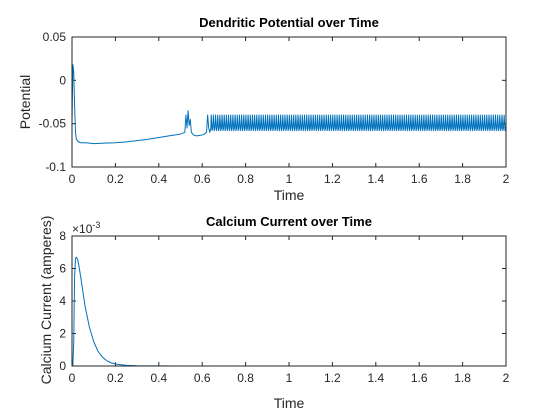 This screenshot has width=560, height=420. Describe the element at coordinates (25, 102) in the screenshot. I see `potential-ylabel: Potential` at that location.